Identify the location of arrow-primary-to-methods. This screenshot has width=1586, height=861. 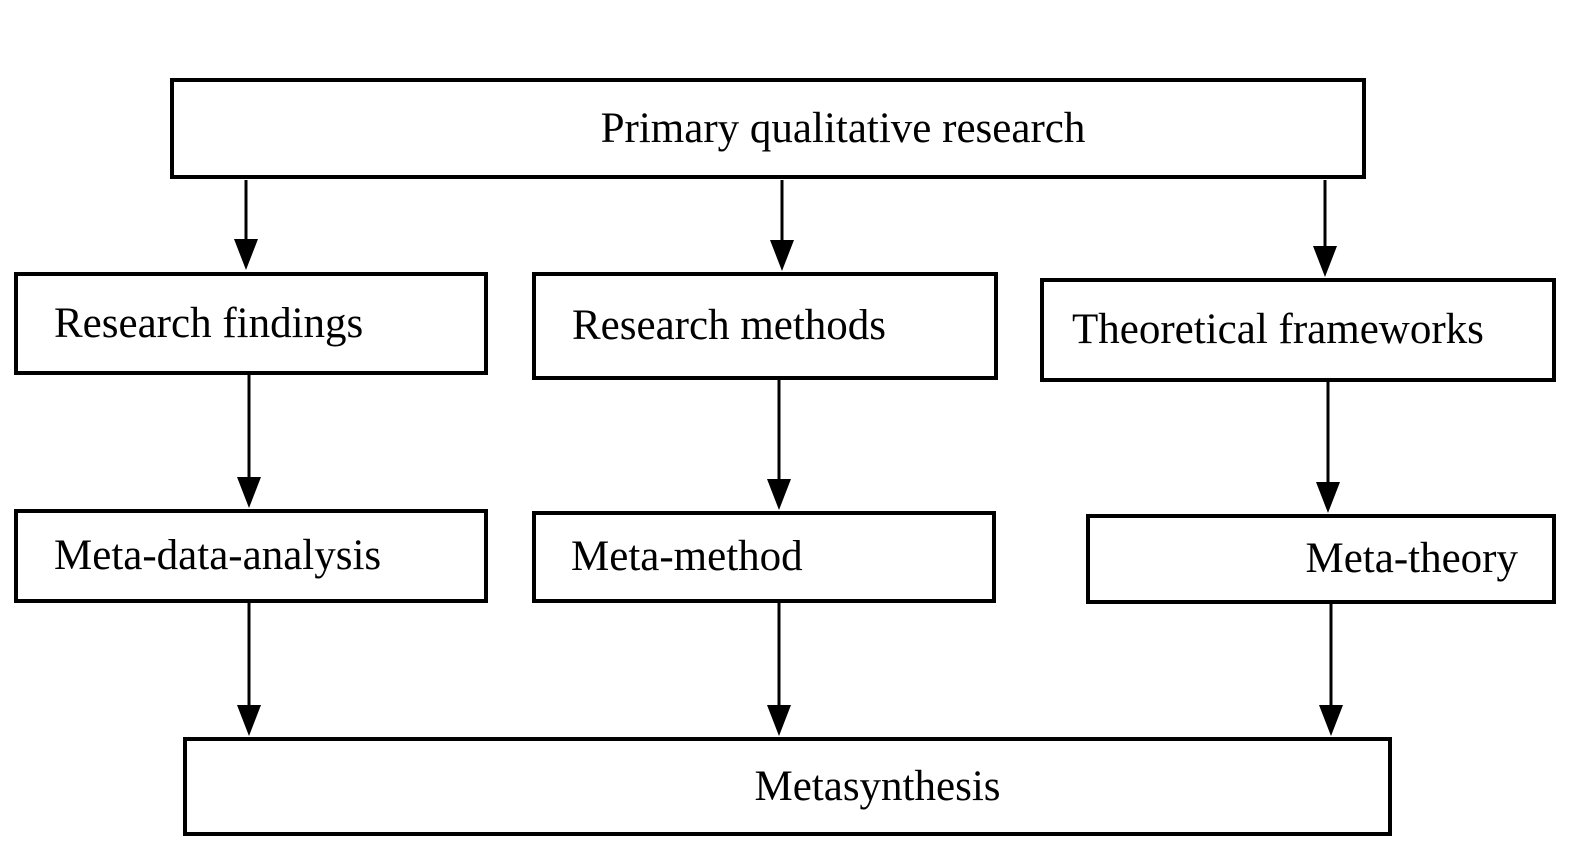
(782, 225).